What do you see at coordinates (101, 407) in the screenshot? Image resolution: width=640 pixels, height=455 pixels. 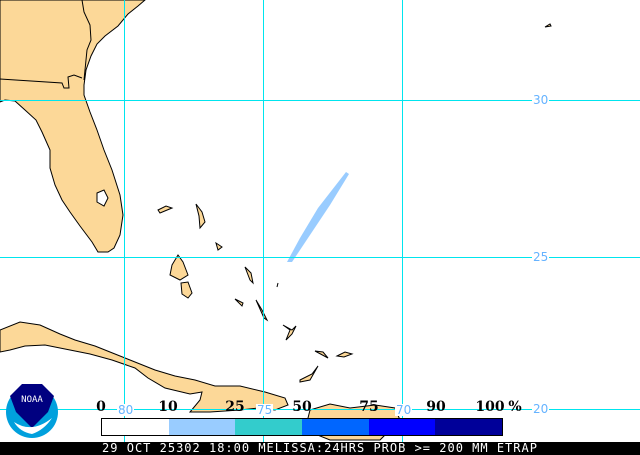 I see `legend-tick-0: 0` at bounding box center [101, 407].